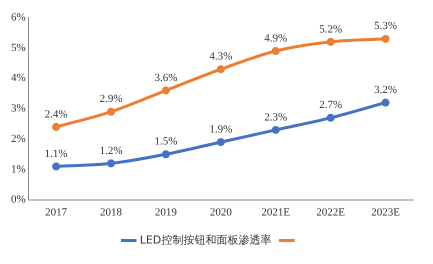 This screenshot has width=433, height=264. What do you see at coordinates (276, 38) in the screenshot?
I see `data-label: 4.9%` at bounding box center [276, 38].